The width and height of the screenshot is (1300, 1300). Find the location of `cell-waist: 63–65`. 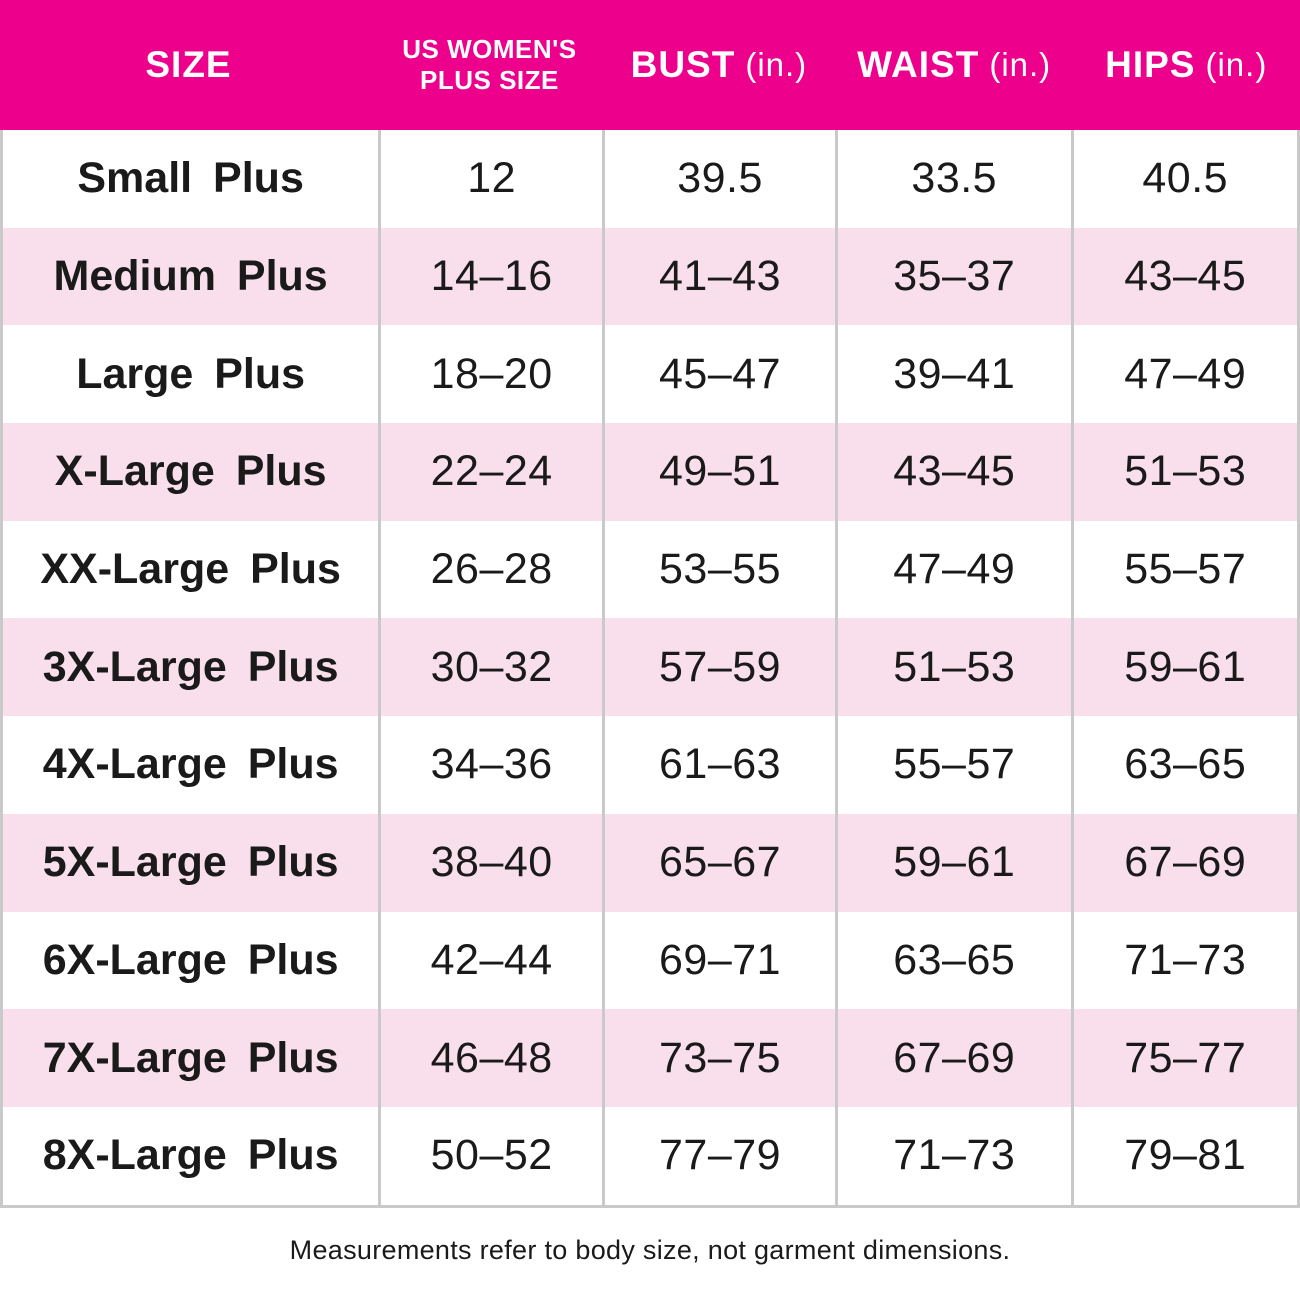

cell-waist: 63–65 is located at coordinates (953, 960).